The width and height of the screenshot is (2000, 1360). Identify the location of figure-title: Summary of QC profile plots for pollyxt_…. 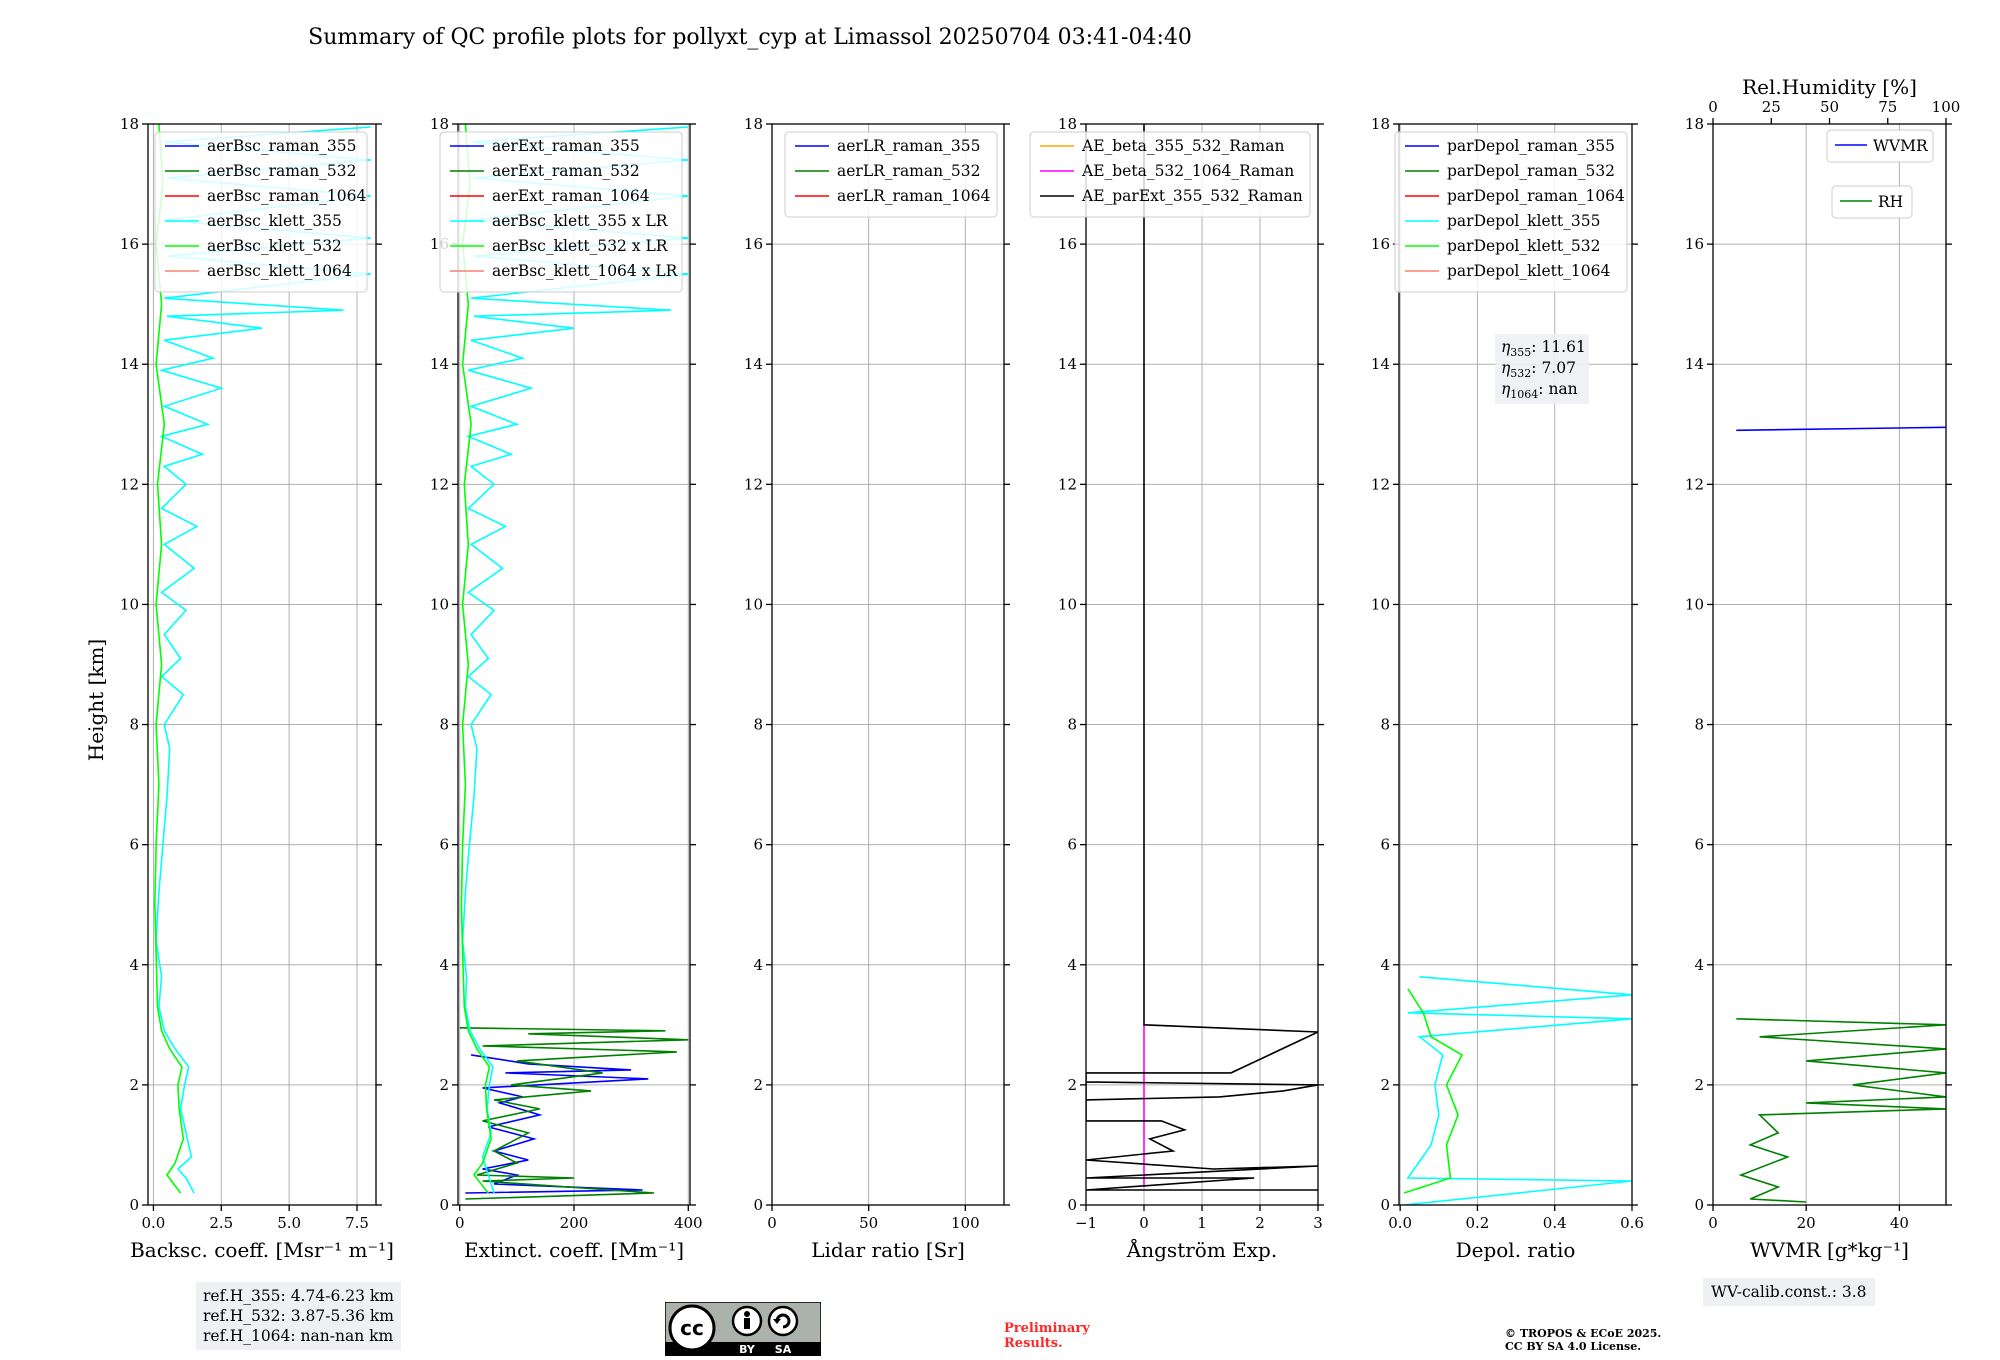
(750, 37).